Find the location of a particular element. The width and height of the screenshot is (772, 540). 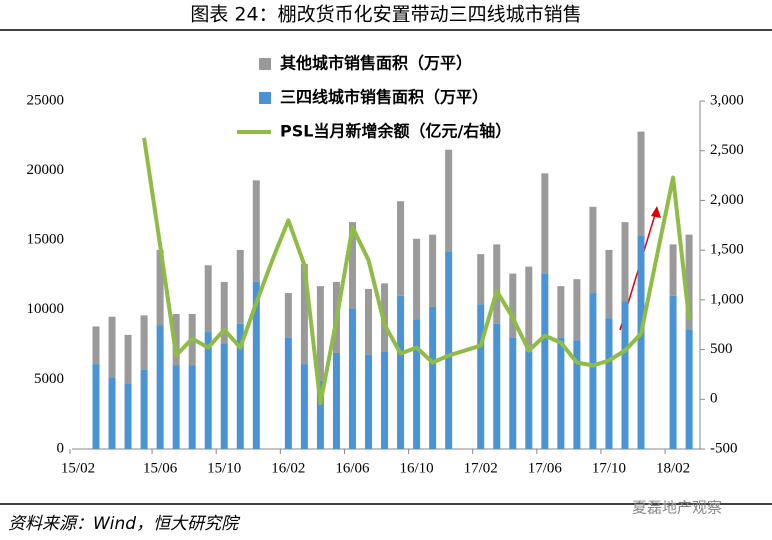

chart-title: 图表 24：棚改货币化安置带动三四线城市销售 is located at coordinates (385, 15).